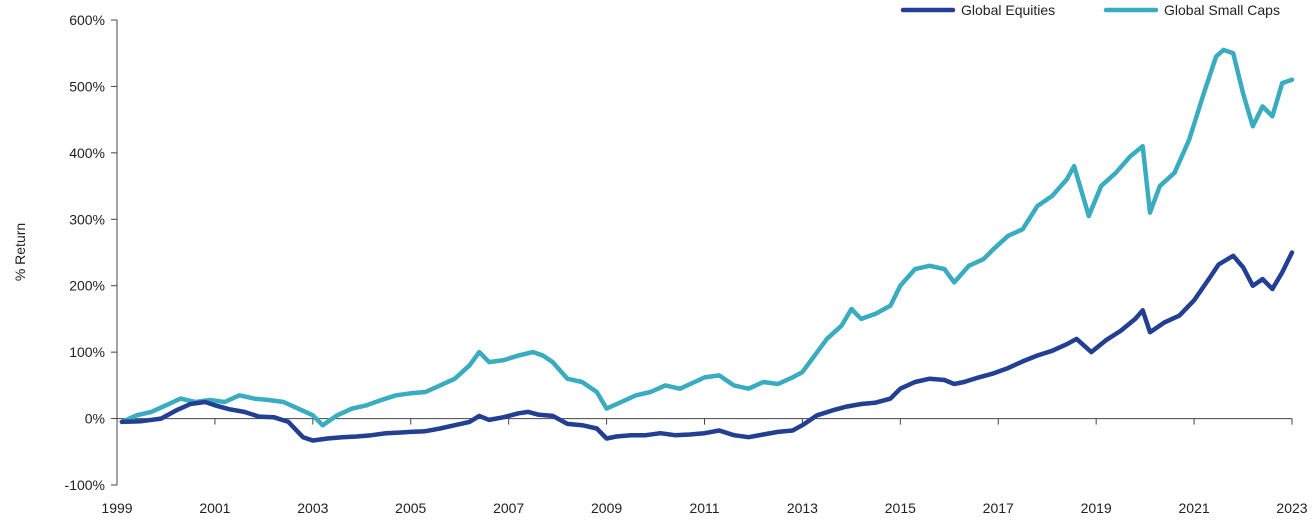  I want to click on y-tick-label: 0%, so click(95, 419).